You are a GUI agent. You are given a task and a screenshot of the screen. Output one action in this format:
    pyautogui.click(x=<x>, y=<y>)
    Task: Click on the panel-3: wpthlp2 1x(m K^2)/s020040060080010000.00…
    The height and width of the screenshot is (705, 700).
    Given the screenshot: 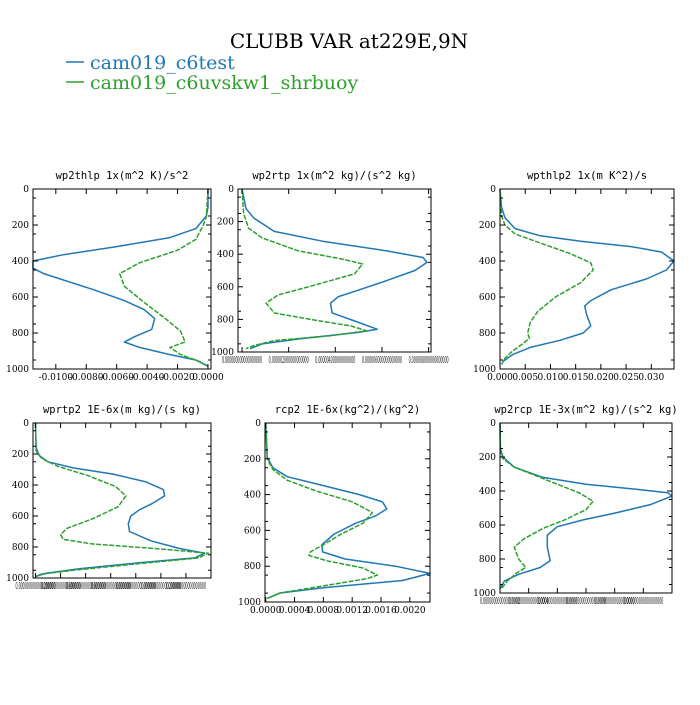 What is the action you would take?
    pyautogui.click(x=574, y=276)
    